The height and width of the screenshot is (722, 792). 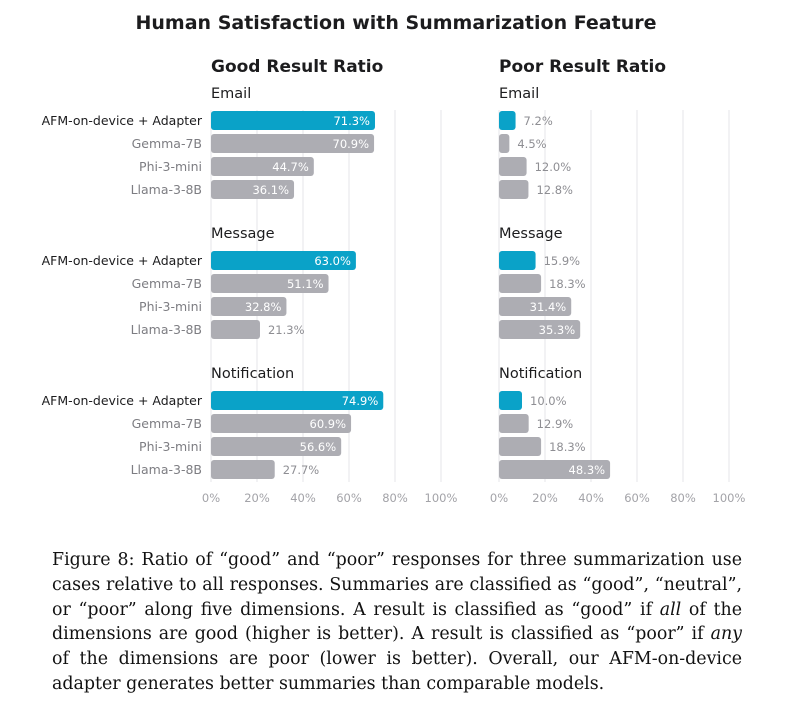 I want to click on data-label: 56.6%, so click(x=318, y=447).